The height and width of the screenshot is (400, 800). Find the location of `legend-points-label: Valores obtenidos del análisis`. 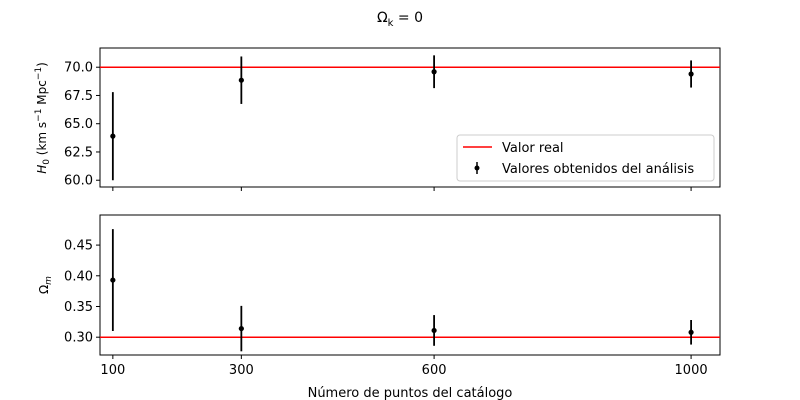

legend-points-label: Valores obtenidos del análisis is located at coordinates (598, 169).